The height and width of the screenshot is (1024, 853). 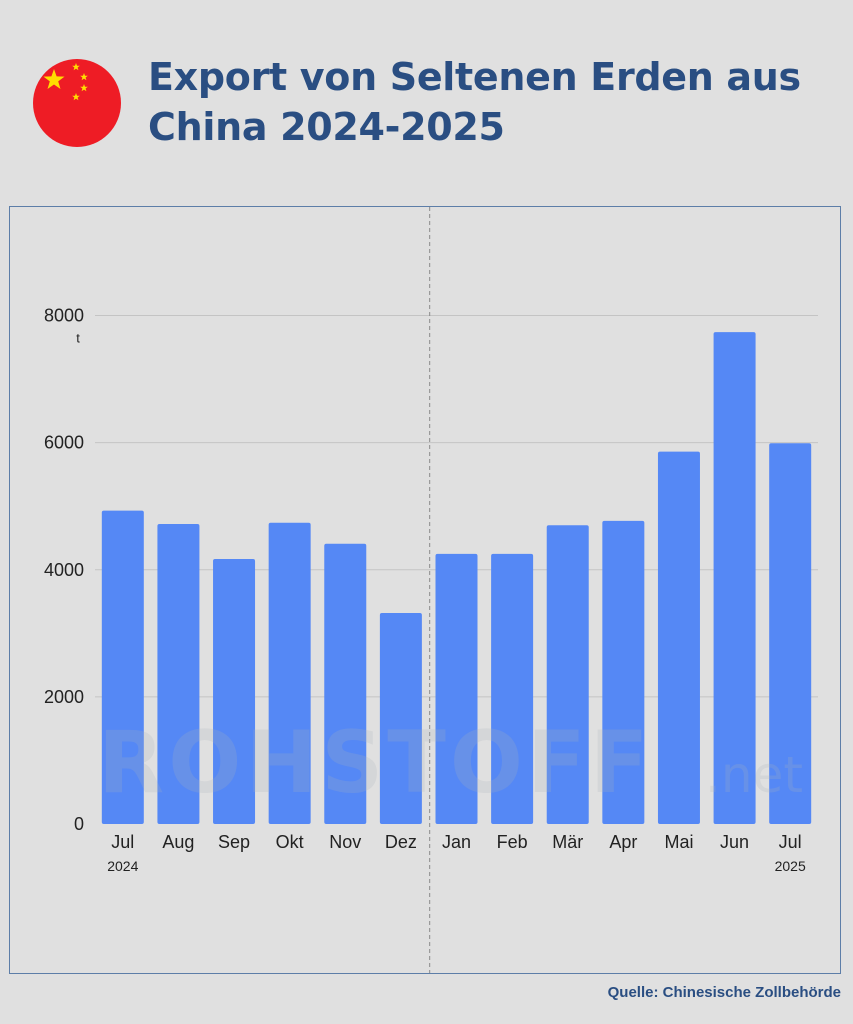 I want to click on x-tick-label: Dez, so click(x=401, y=842).